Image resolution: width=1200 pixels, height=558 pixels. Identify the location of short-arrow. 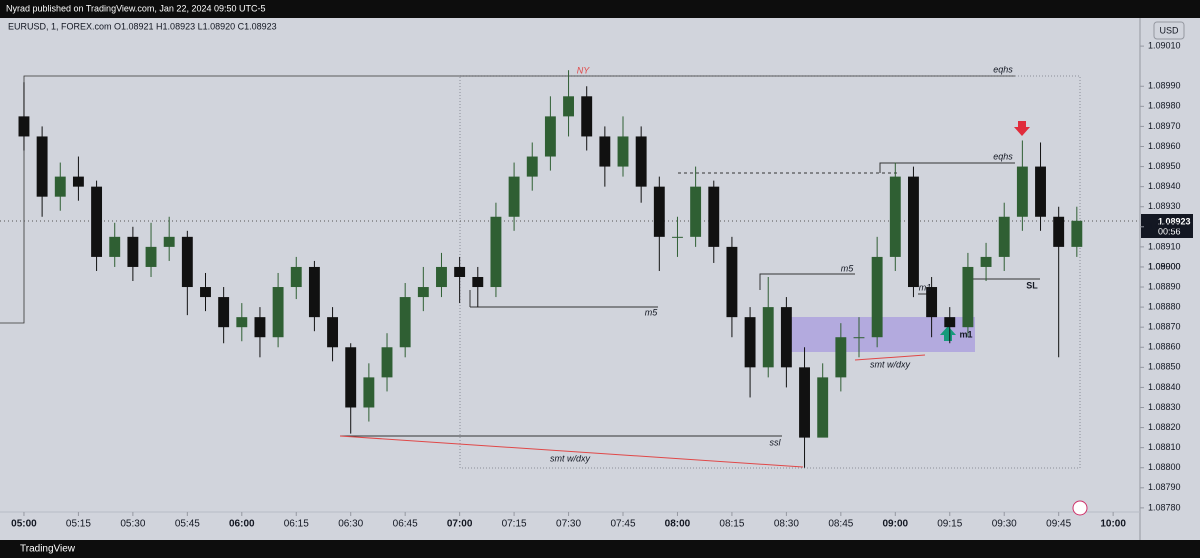
(1022, 128).